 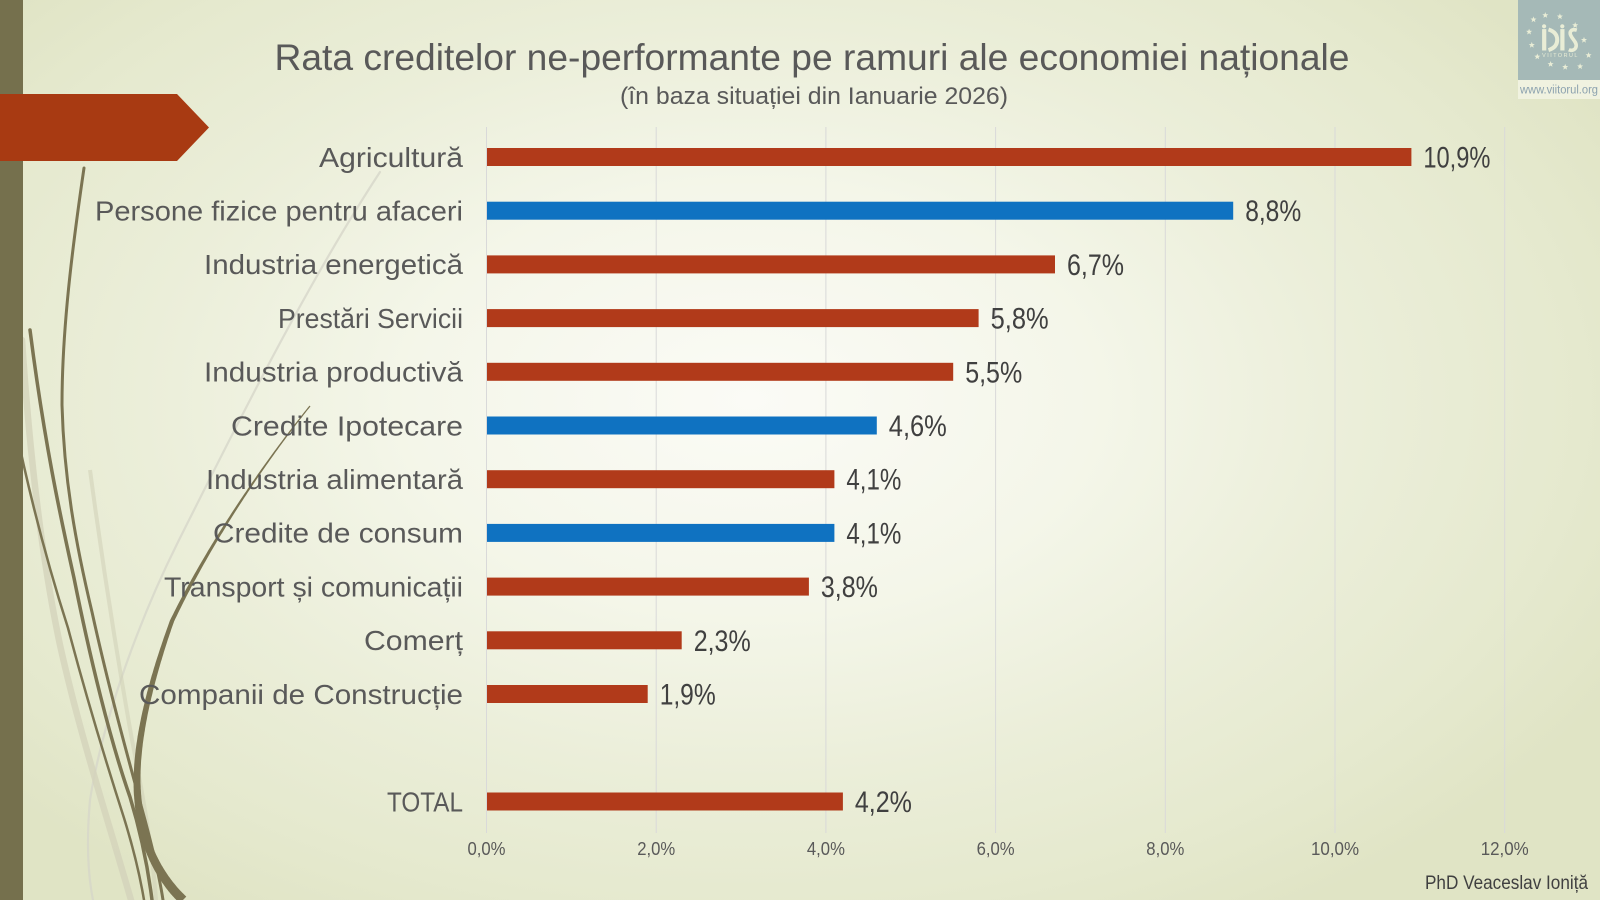 I want to click on svg-text: Agricultură, so click(x=391, y=157).